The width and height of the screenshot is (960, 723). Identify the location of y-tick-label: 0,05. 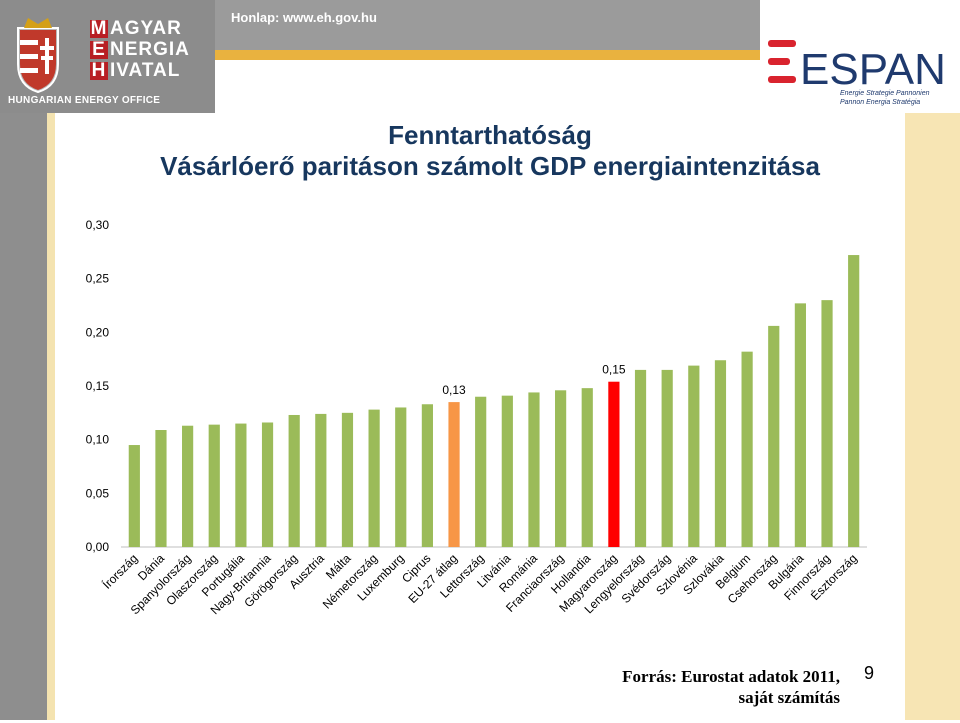
(98, 493).